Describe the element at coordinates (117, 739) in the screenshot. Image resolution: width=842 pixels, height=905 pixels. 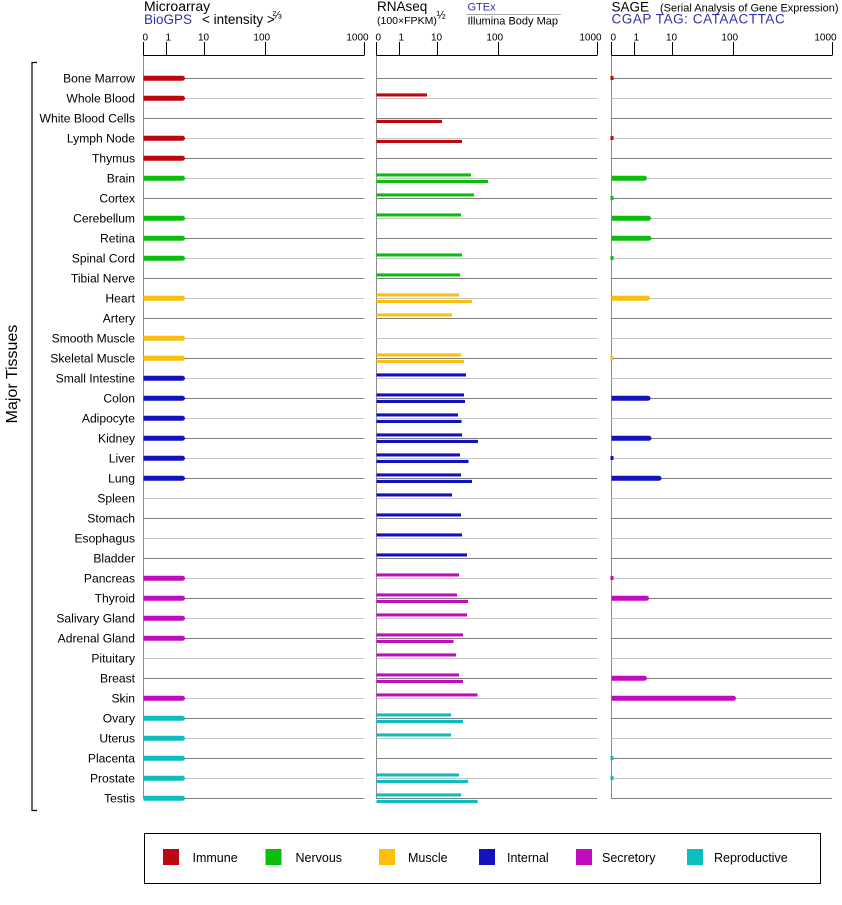
I see `svg-text: Uterus` at that location.